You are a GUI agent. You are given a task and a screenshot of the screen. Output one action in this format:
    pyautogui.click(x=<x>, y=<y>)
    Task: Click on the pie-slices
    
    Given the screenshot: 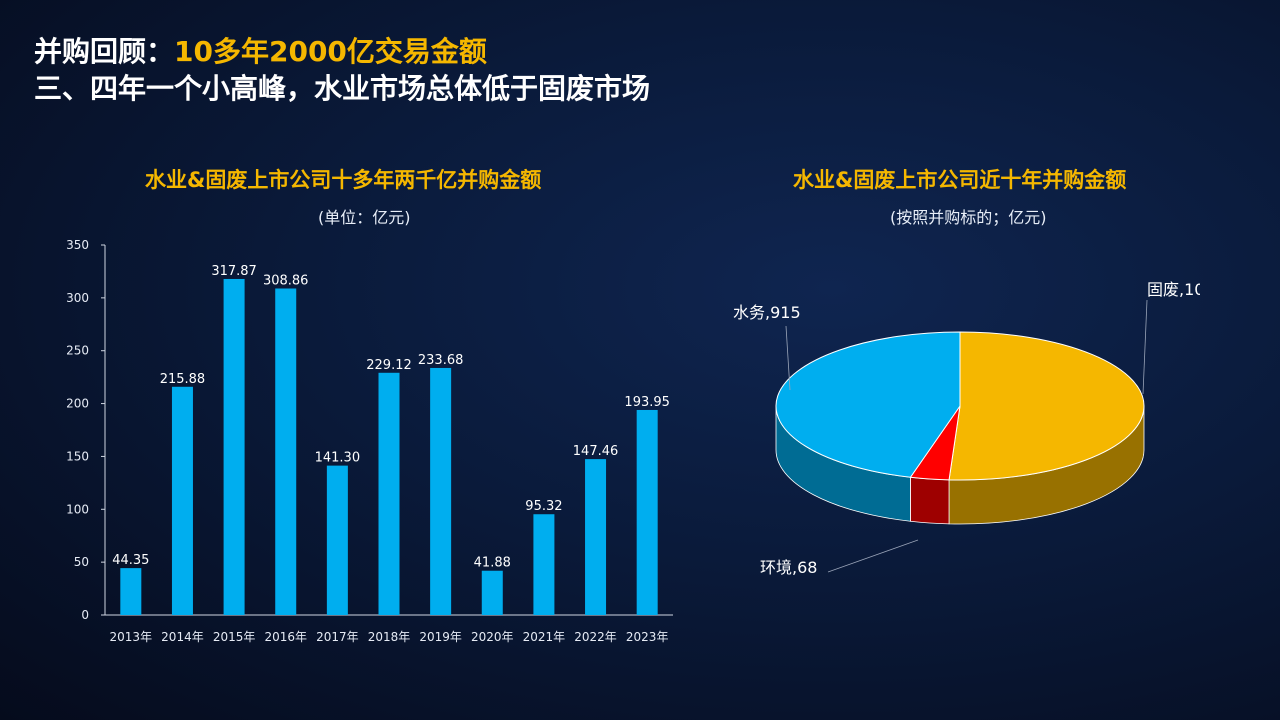 What is the action you would take?
    pyautogui.click(x=960, y=406)
    